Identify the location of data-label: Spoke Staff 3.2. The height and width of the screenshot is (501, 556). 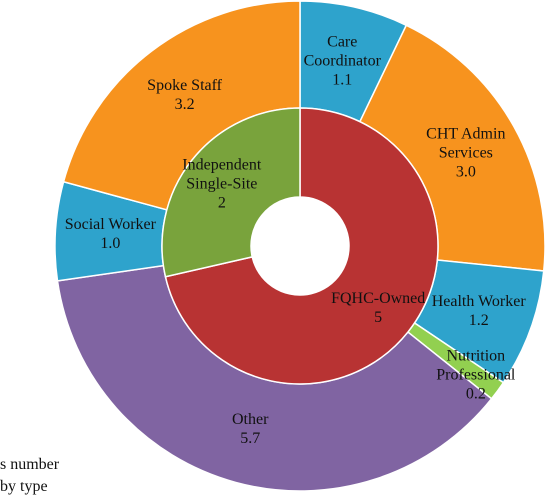
(185, 95).